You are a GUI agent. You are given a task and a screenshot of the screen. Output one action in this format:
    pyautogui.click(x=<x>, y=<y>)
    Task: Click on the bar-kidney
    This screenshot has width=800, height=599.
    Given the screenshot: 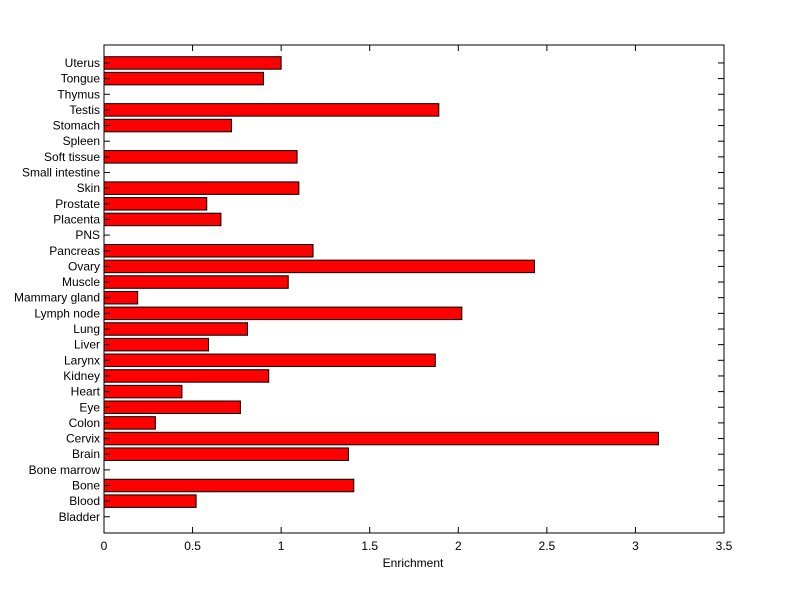 What is the action you would take?
    pyautogui.click(x=186, y=376)
    